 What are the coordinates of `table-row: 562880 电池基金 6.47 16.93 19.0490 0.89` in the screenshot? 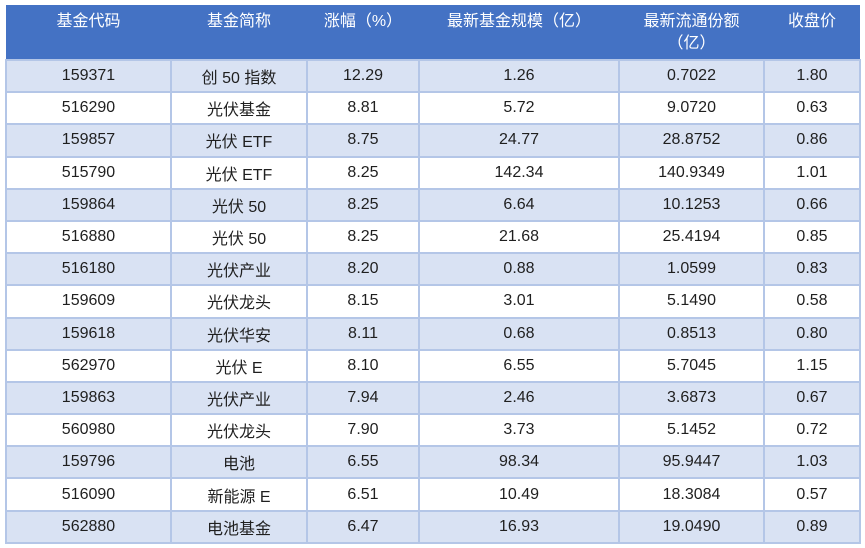 It's located at (433, 526).